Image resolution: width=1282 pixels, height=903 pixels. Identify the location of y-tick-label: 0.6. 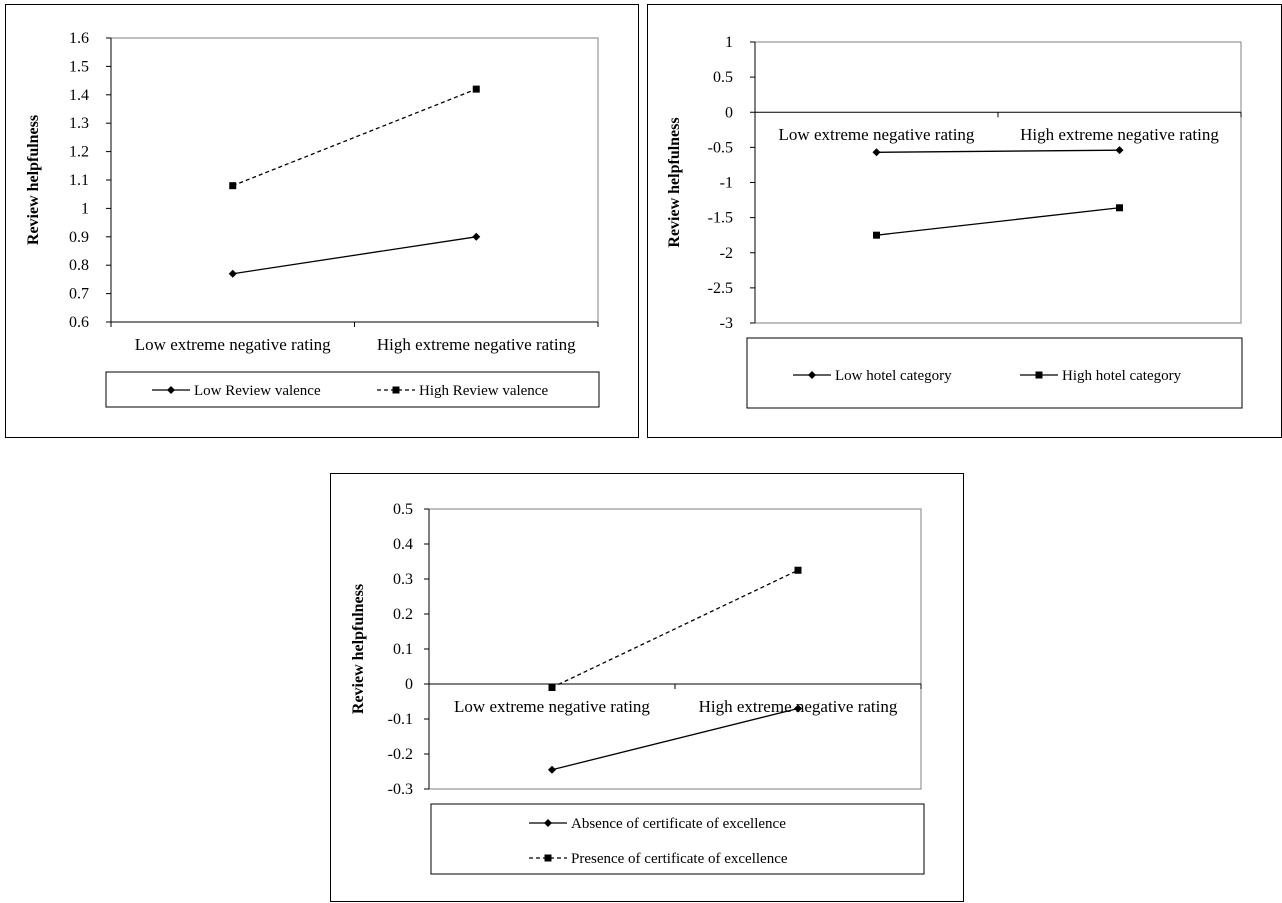
(79, 322).